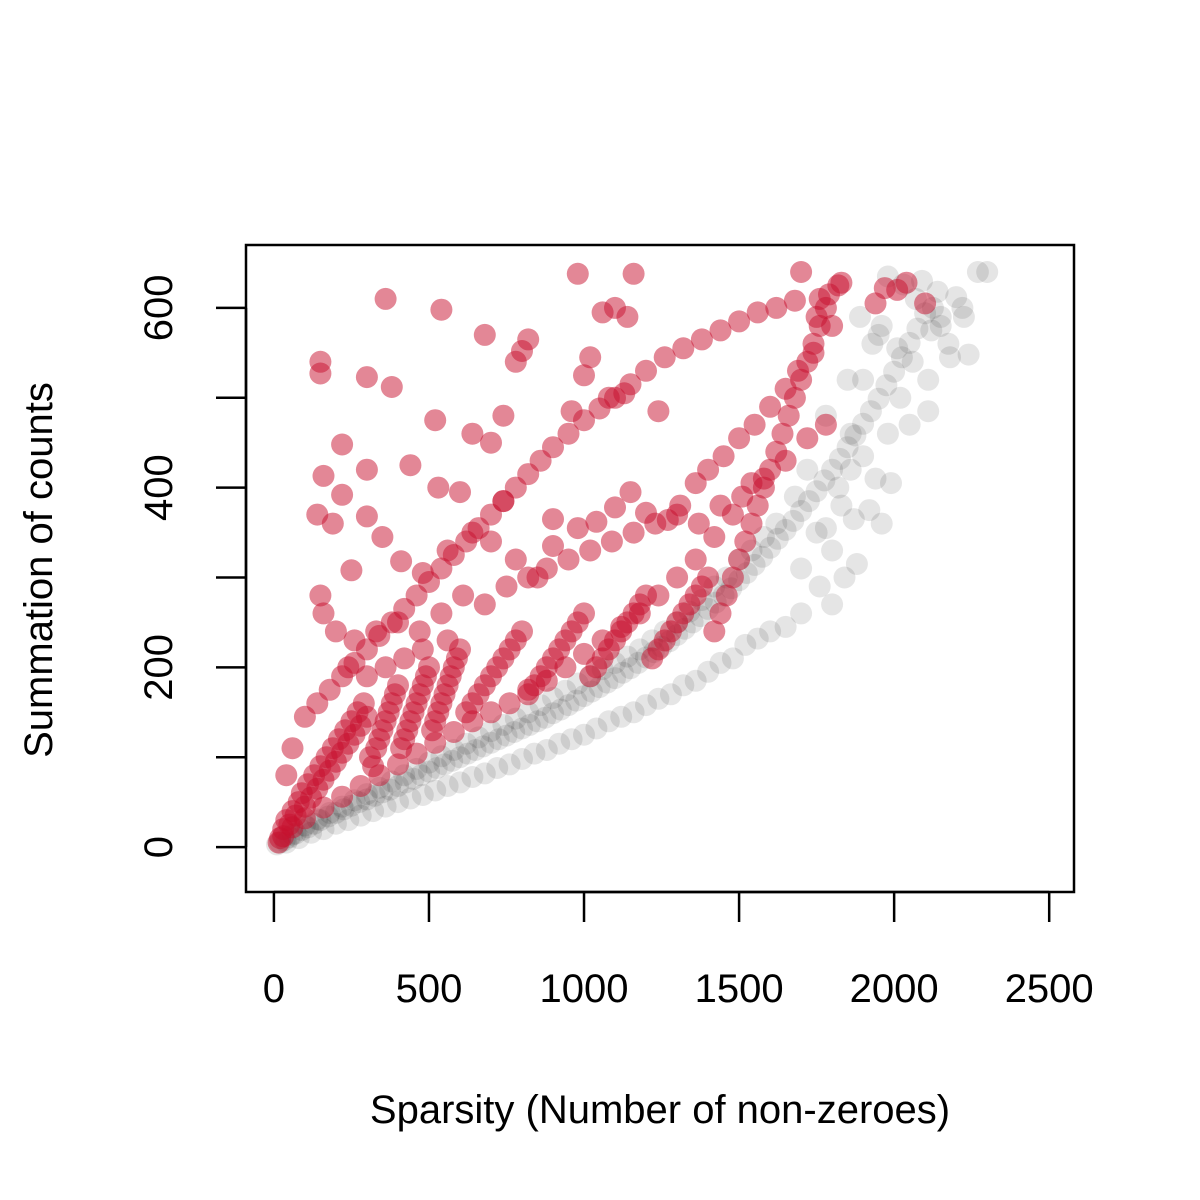 The height and width of the screenshot is (1200, 1200). What do you see at coordinates (159, 847) in the screenshot?
I see `y-tick-label: 0` at bounding box center [159, 847].